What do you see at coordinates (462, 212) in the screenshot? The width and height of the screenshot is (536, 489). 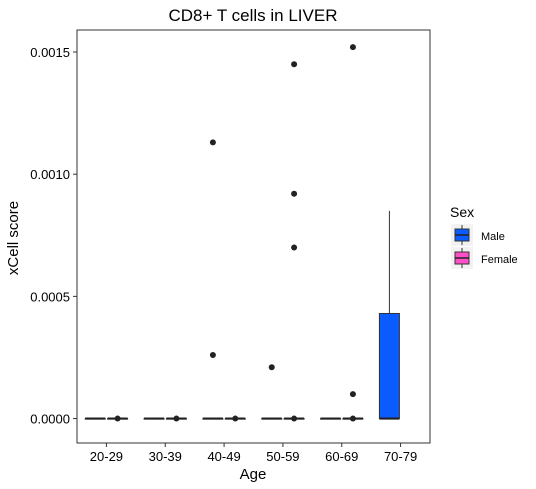 I see `legend-title: Sex` at bounding box center [462, 212].